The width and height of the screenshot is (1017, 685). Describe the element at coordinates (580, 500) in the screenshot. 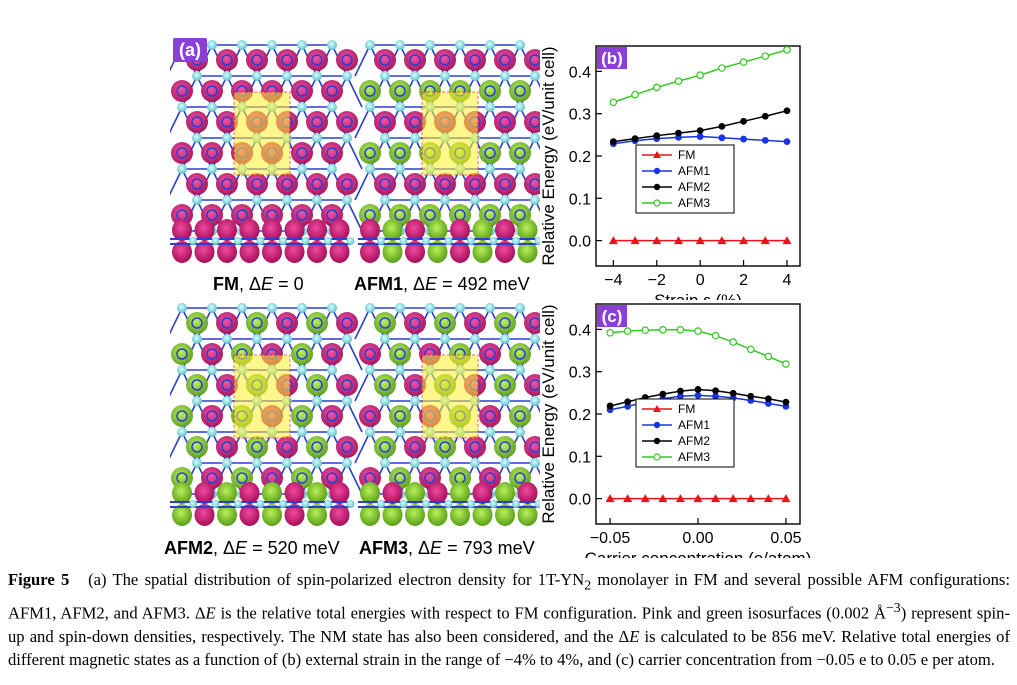

I see `y-tick-label: 0.0` at that location.